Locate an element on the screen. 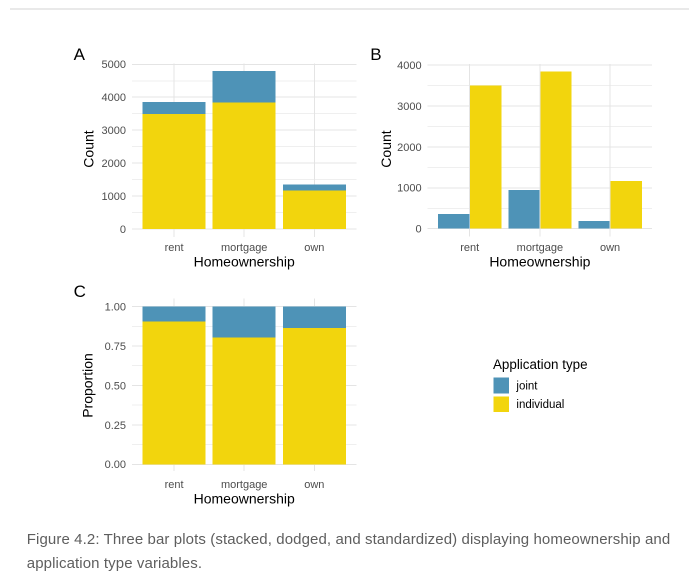  svg-text: 1.00 is located at coordinates (115, 308).